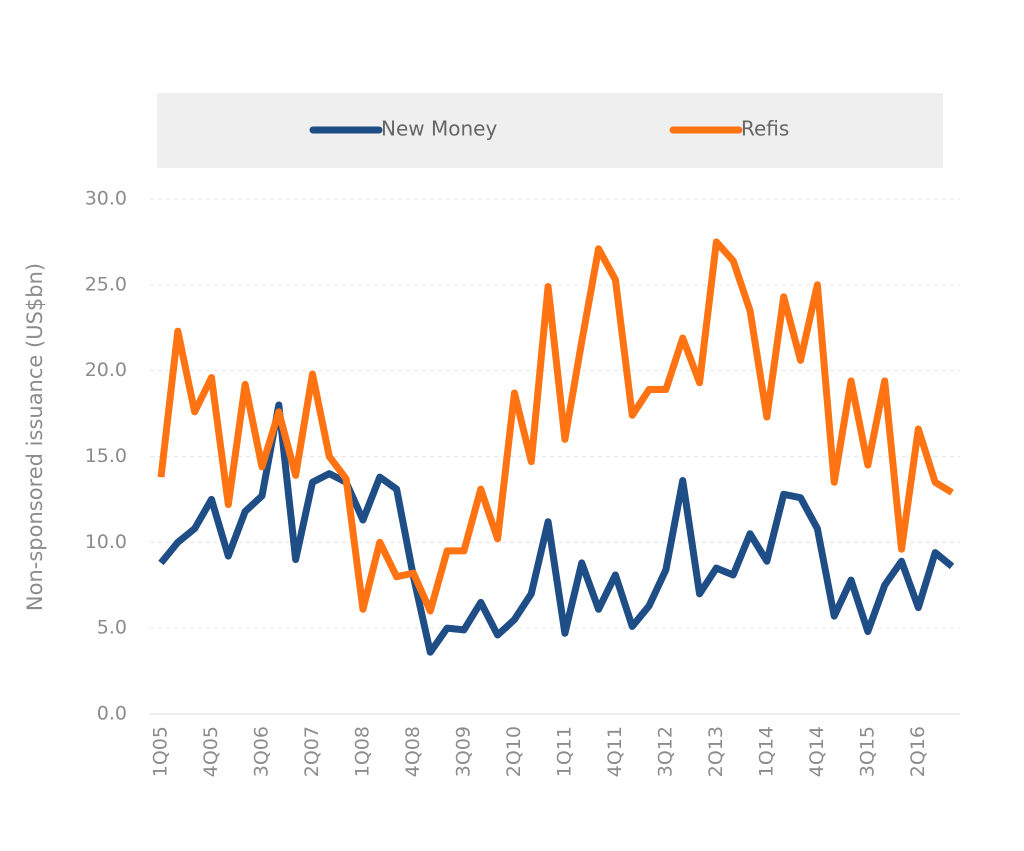 Image resolution: width=1024 pixels, height=851 pixels. Describe the element at coordinates (550, 130) in the screenshot. I see `legend-box` at that location.